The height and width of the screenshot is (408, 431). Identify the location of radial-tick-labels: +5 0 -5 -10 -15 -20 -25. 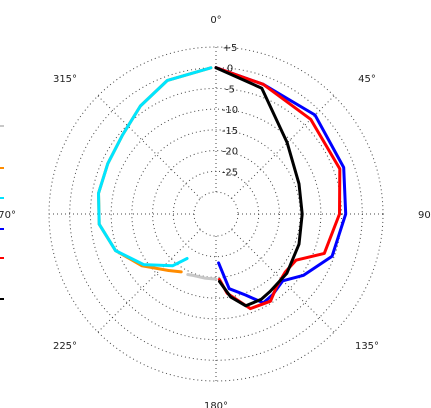
(230, 110).